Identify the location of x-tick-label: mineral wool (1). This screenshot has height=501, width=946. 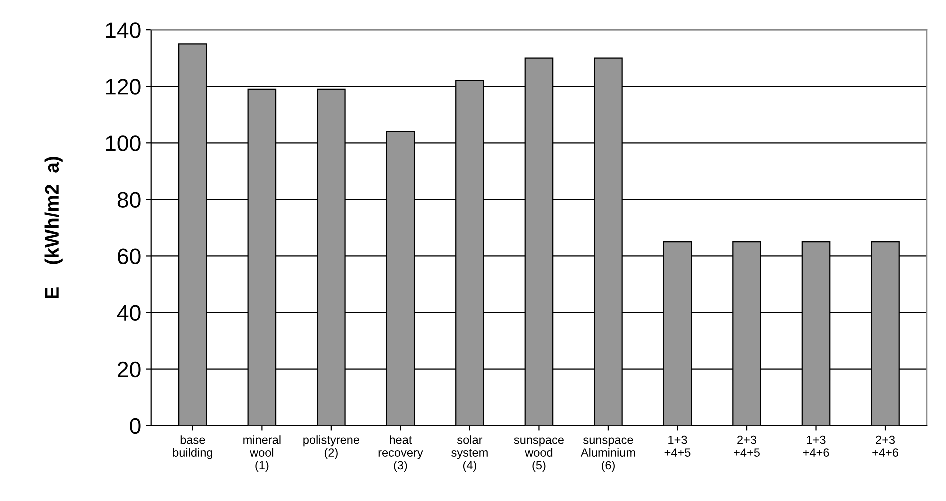
(262, 454).